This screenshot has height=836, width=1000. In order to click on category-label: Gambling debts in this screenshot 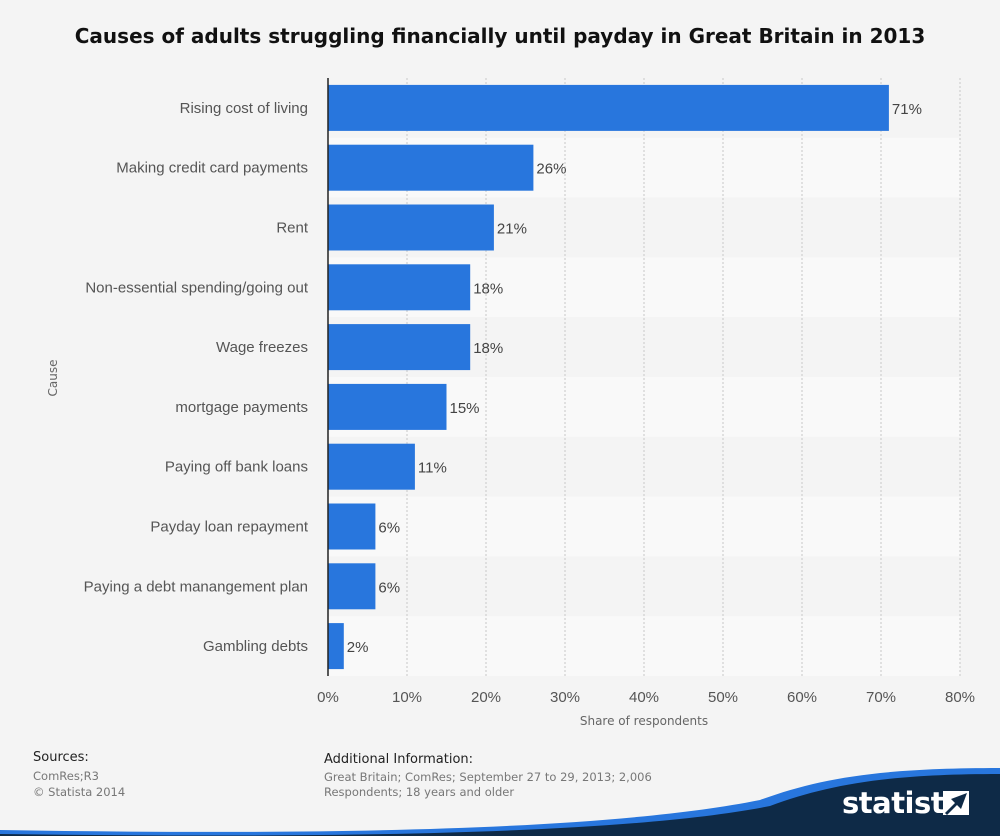, I will do `click(255, 646)`.